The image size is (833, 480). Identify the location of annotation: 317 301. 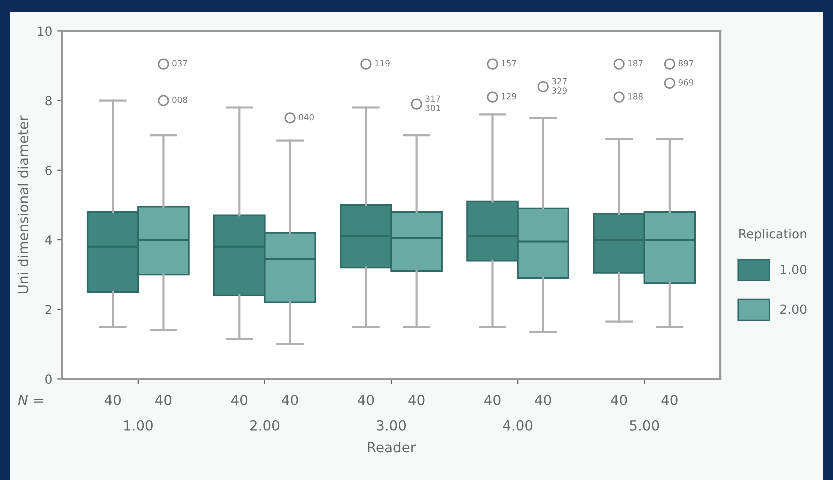
(433, 104).